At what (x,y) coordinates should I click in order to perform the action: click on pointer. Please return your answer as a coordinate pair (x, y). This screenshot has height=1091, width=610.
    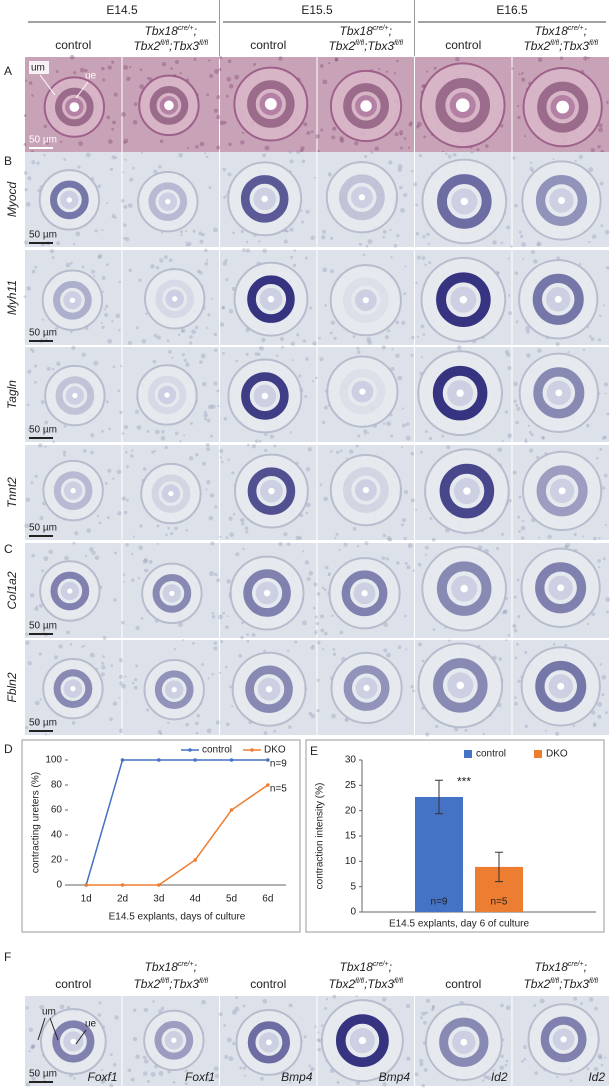
    Looking at the image, I should click on (47, 85).